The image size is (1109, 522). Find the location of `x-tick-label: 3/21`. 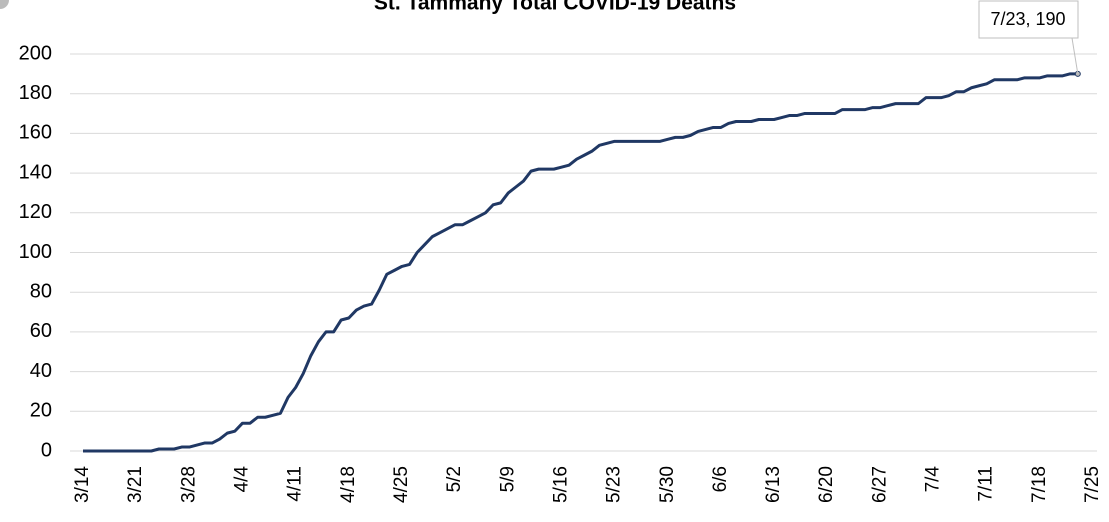

x-tick-label: 3/21 is located at coordinates (135, 484).